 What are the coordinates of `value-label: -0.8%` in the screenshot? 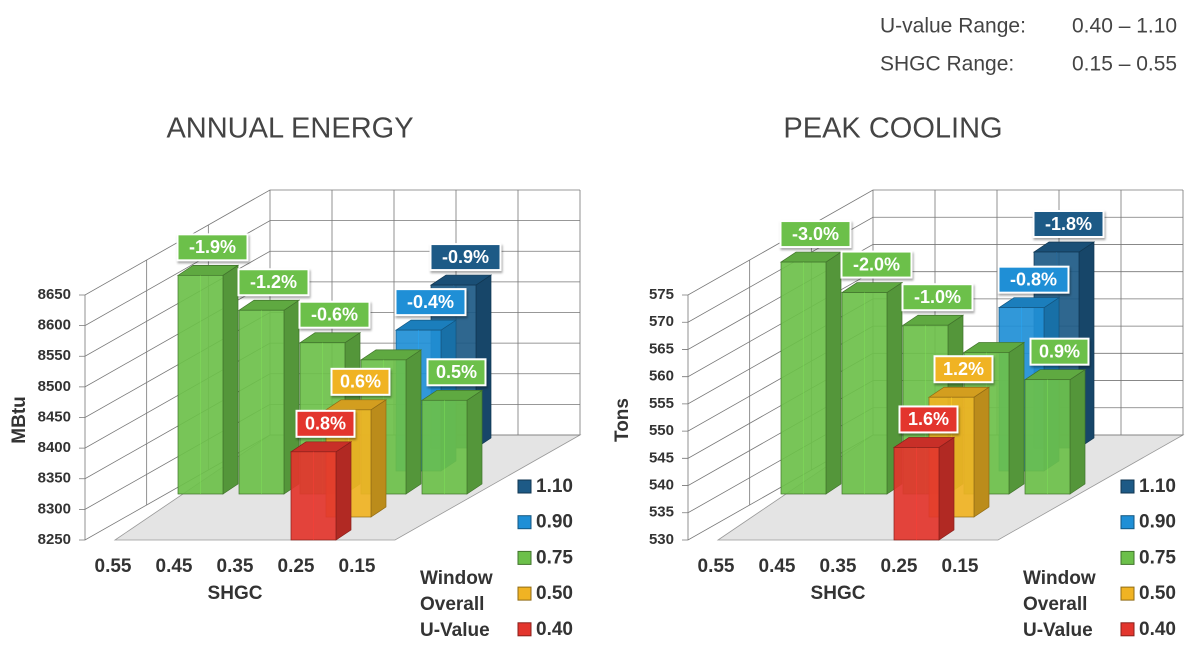 It's located at (1033, 279).